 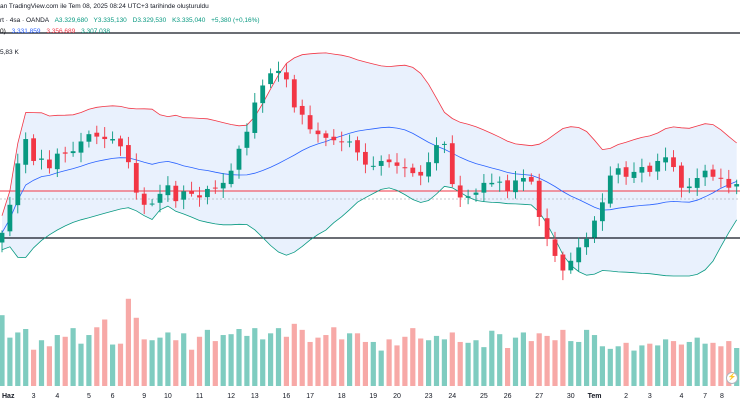 What do you see at coordinates (373, 396) in the screenshot?
I see `x-tick-label: 19` at bounding box center [373, 396].